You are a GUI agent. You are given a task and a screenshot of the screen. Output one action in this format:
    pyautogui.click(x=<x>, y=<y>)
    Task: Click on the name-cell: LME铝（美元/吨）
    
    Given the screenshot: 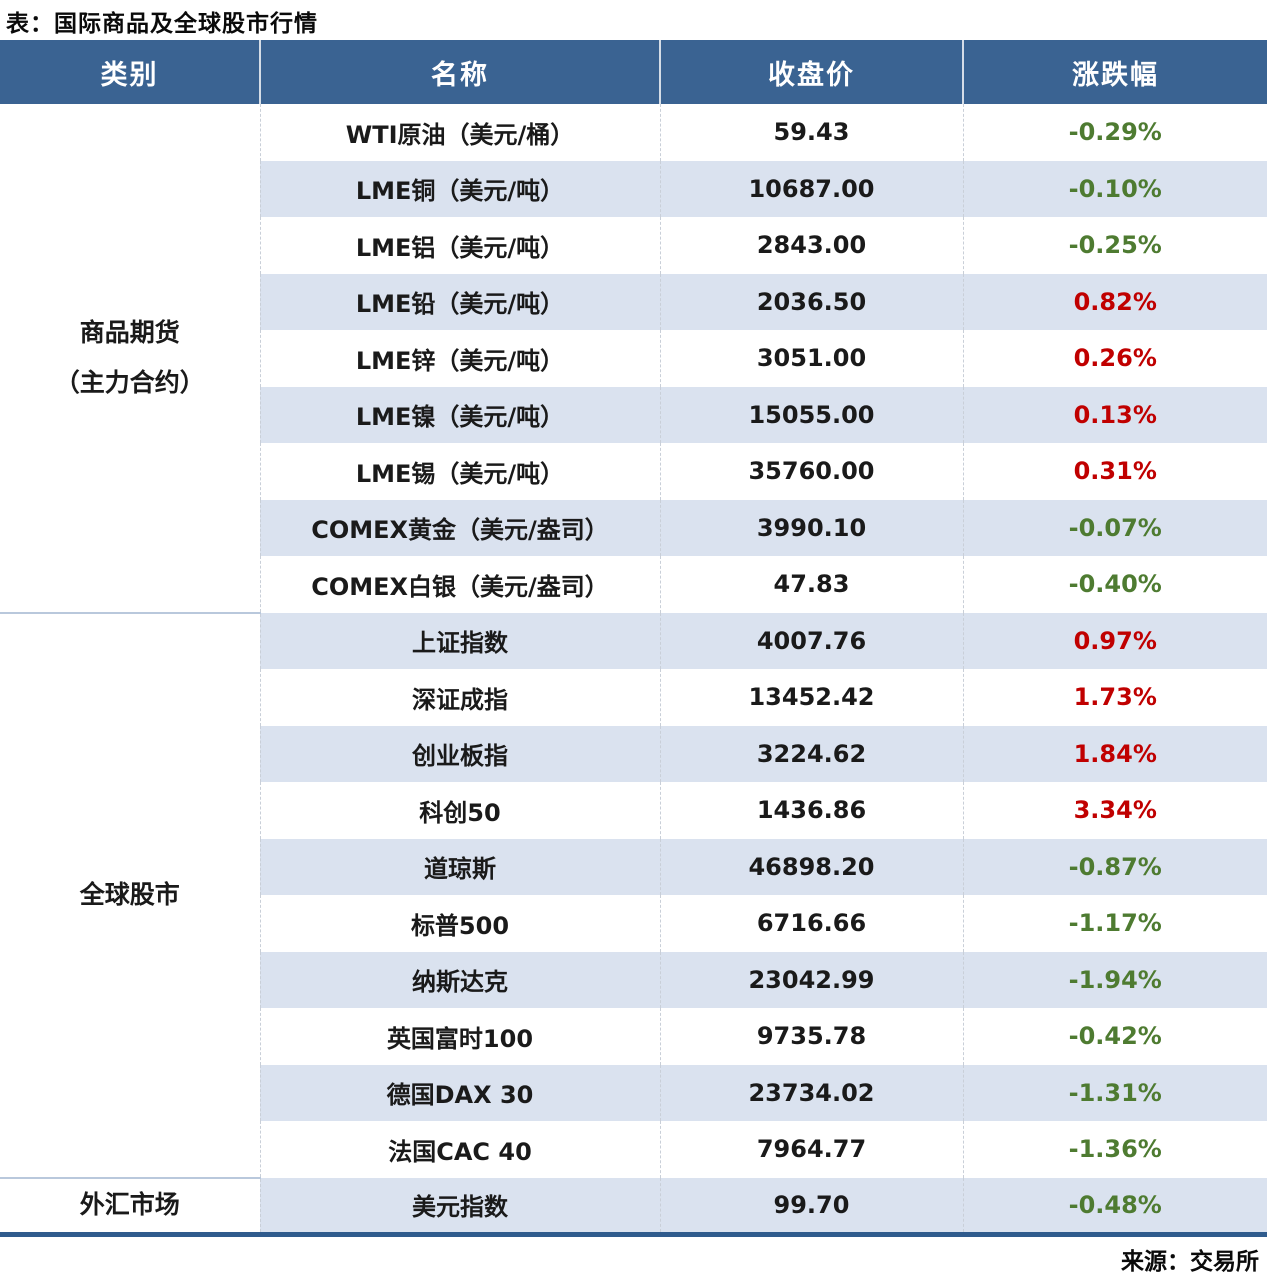 What is the action you would take?
    pyautogui.click(x=459, y=245)
    